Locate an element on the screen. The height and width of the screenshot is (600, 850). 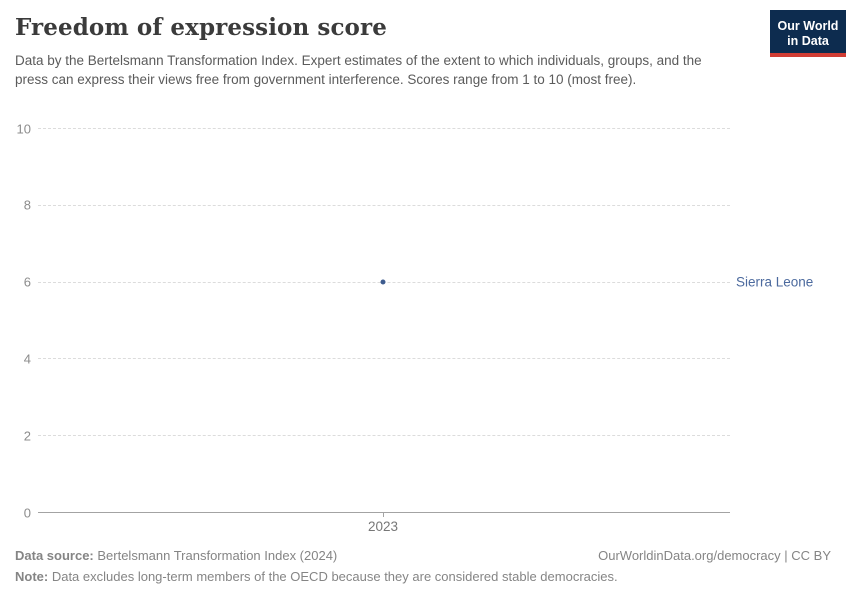
chart-title: Freedom of expression score is located at coordinates (201, 27).